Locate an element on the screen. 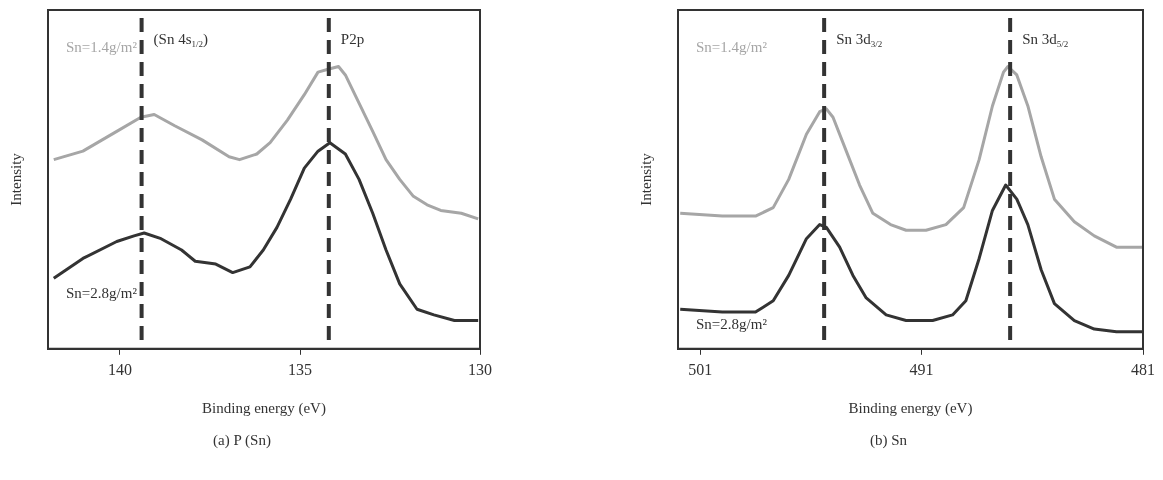 This screenshot has width=1163, height=480. ref-line-label: P2p is located at coordinates (352, 38).